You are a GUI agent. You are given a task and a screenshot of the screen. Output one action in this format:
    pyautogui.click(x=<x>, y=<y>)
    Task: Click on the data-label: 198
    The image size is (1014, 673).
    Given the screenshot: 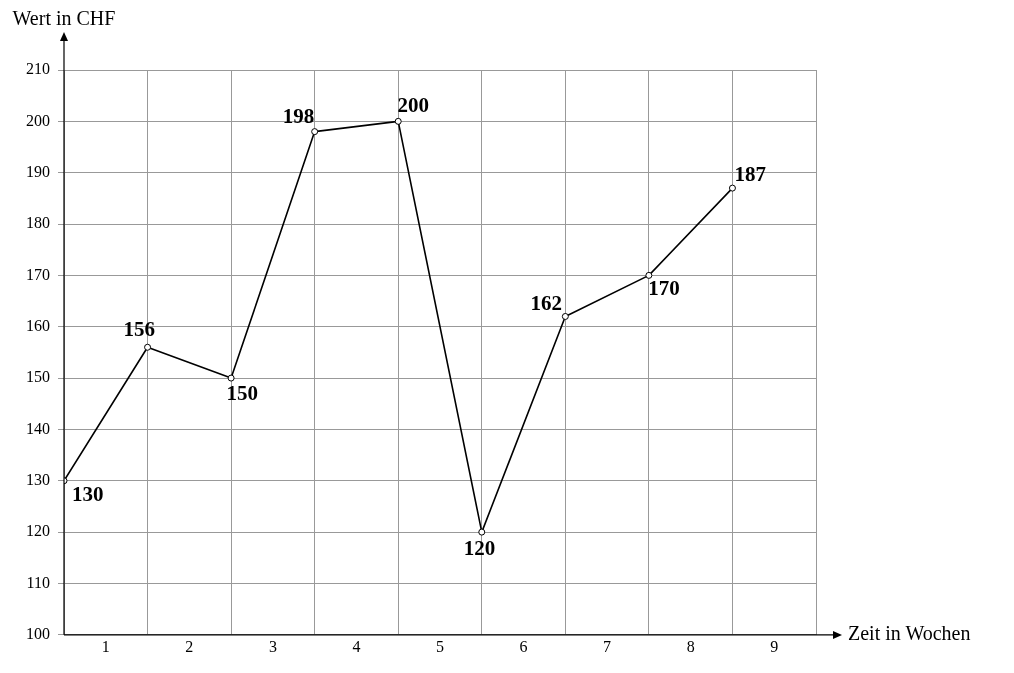 What is the action you would take?
    pyautogui.click(x=298, y=116)
    